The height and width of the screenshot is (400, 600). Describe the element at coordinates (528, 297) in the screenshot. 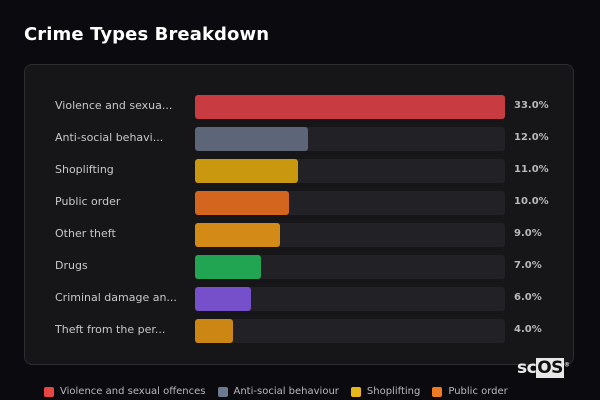

I see `bar-value: 6.0%` at that location.